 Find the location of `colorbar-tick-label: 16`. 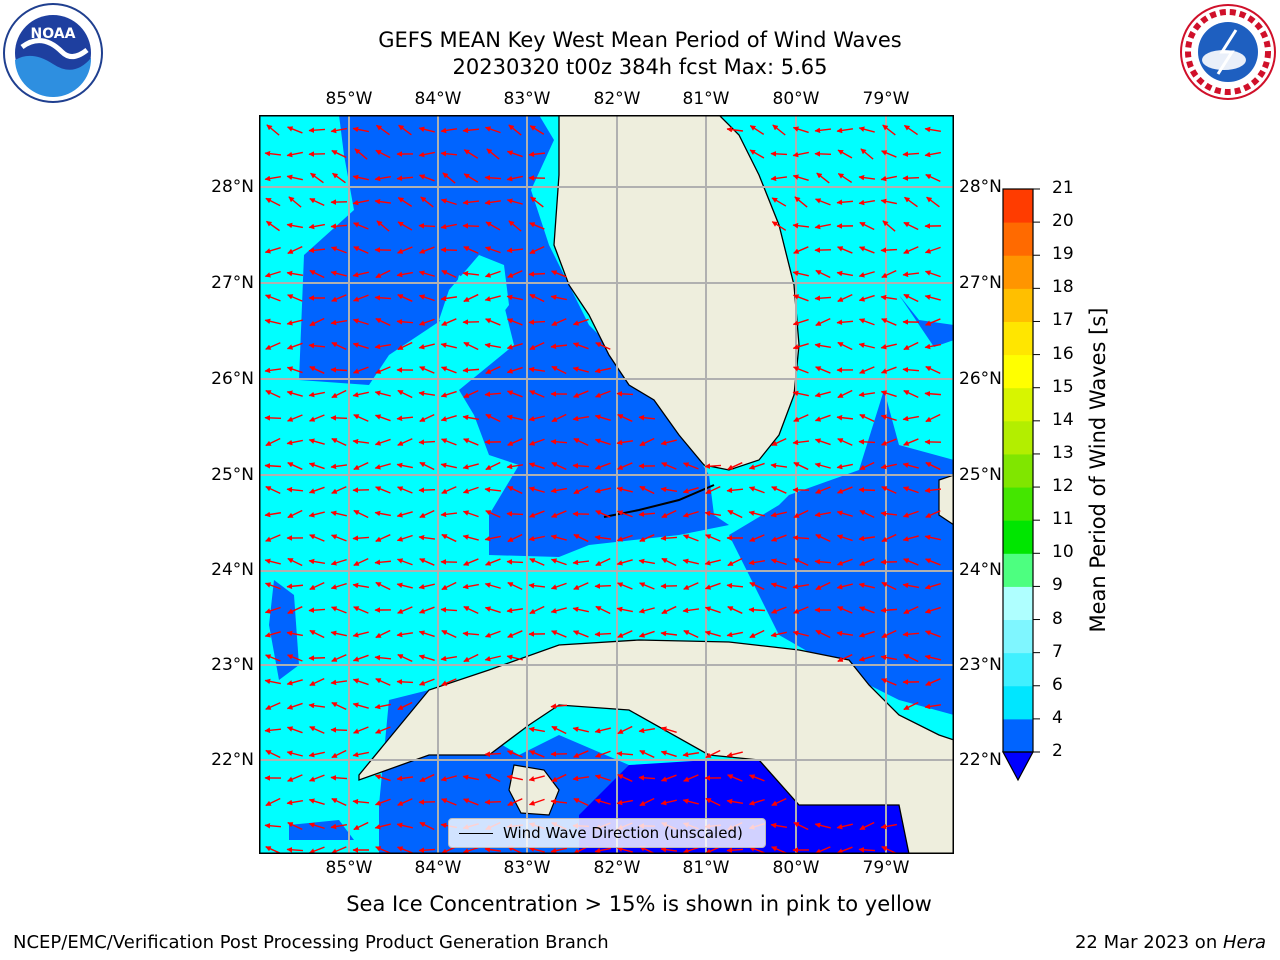

colorbar-tick-label: 16 is located at coordinates (1063, 353).